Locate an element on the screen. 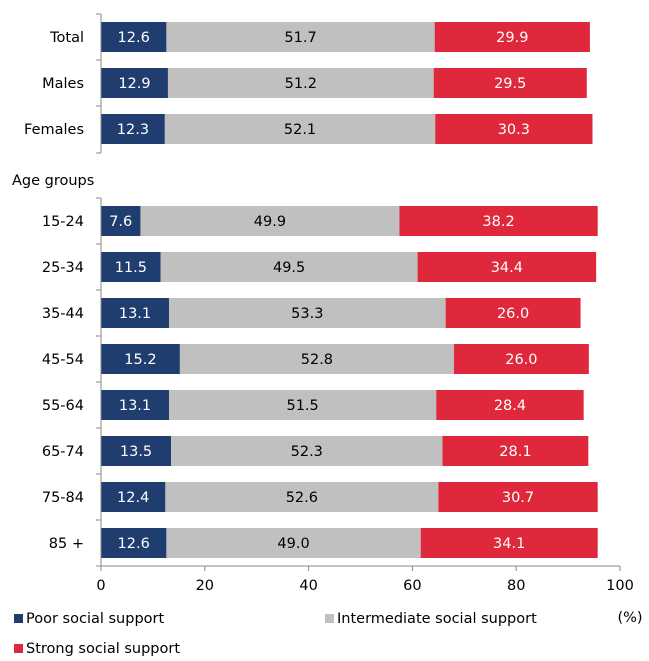 The image size is (649, 661). value-label: 30.3 is located at coordinates (514, 130).